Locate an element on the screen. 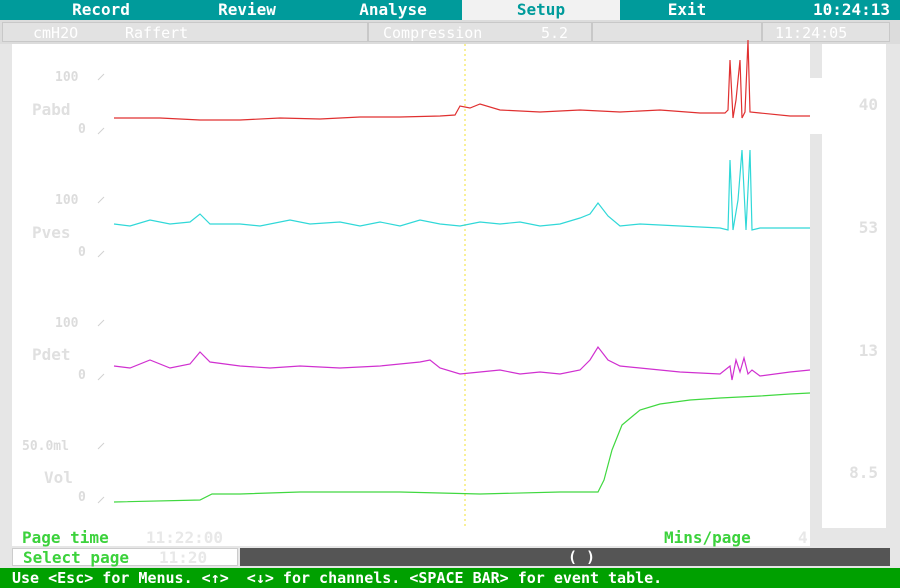 The height and width of the screenshot is (588, 900). info-blank-cell is located at coordinates (677, 32).